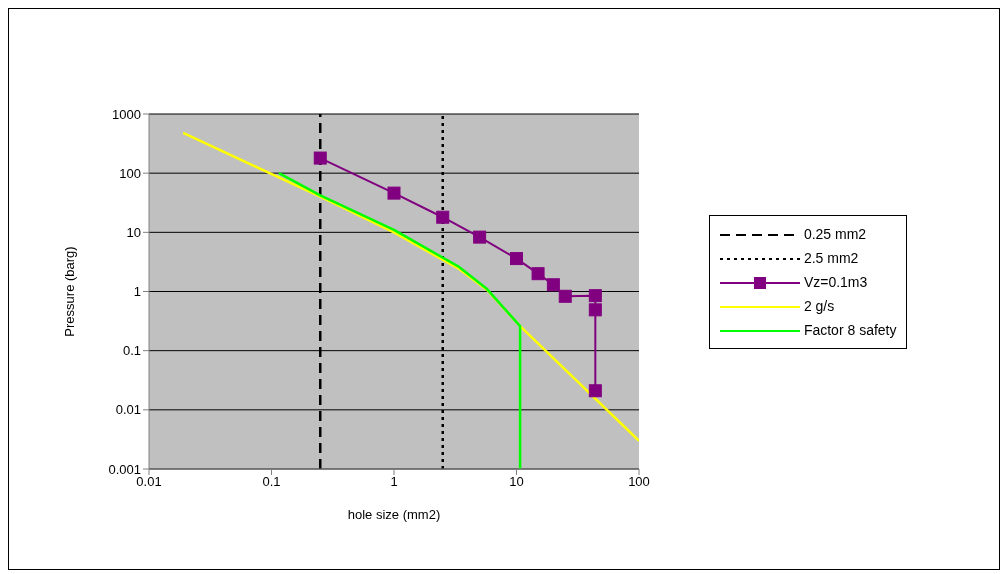 The image size is (1007, 574). I want to click on y-tick-label: 100, so click(130, 173).